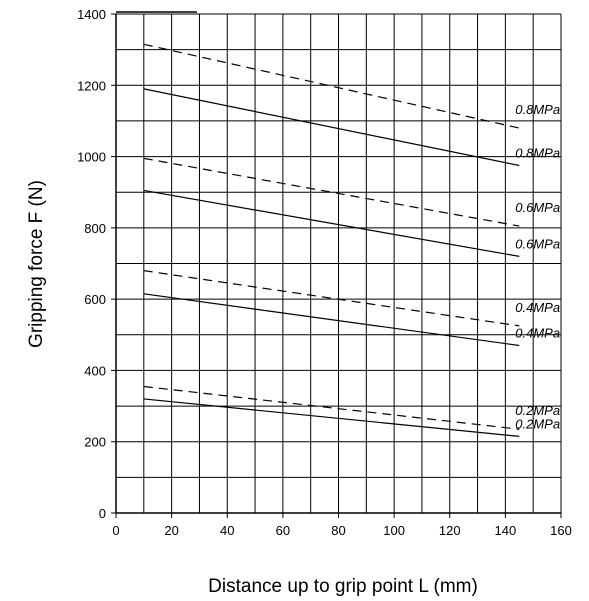 This screenshot has height=601, width=589. What do you see at coordinates (506, 530) in the screenshot?
I see `x-tick-label: 140` at bounding box center [506, 530].